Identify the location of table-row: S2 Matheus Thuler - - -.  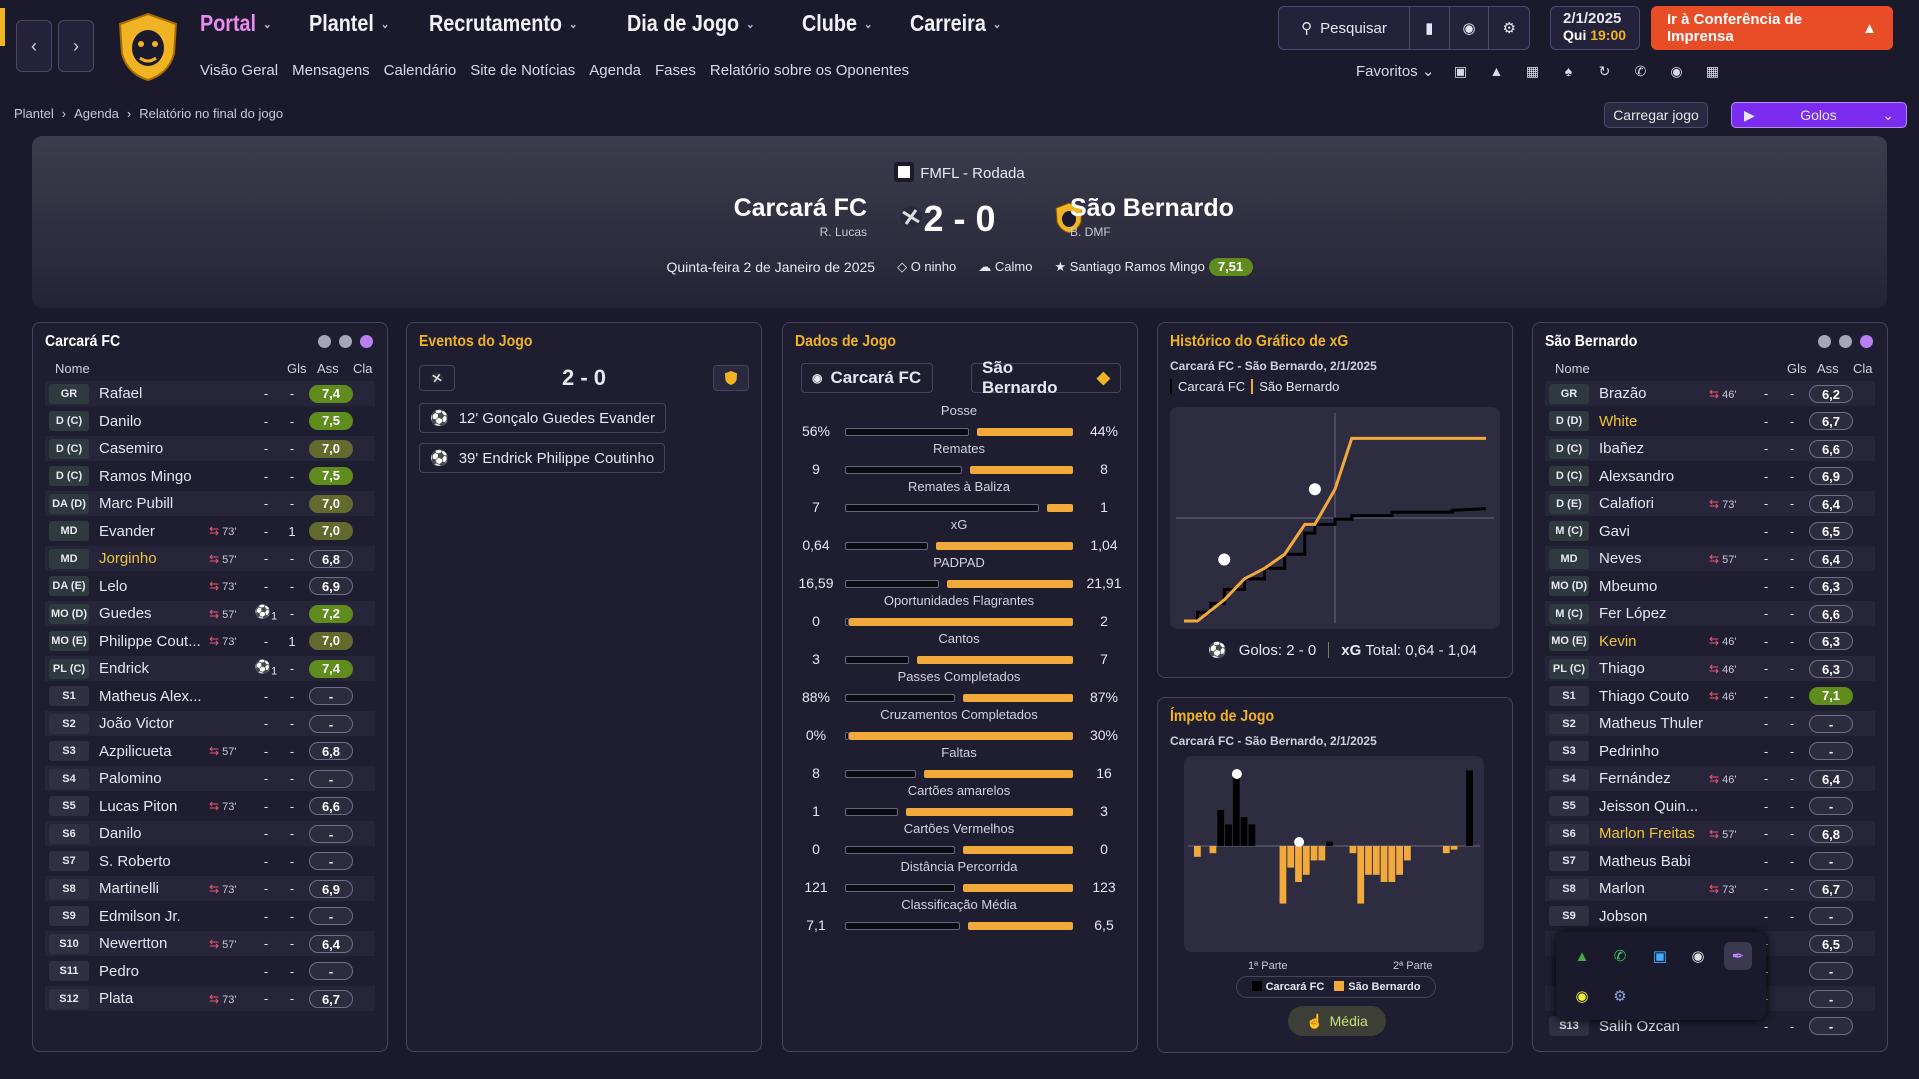
(1710, 723).